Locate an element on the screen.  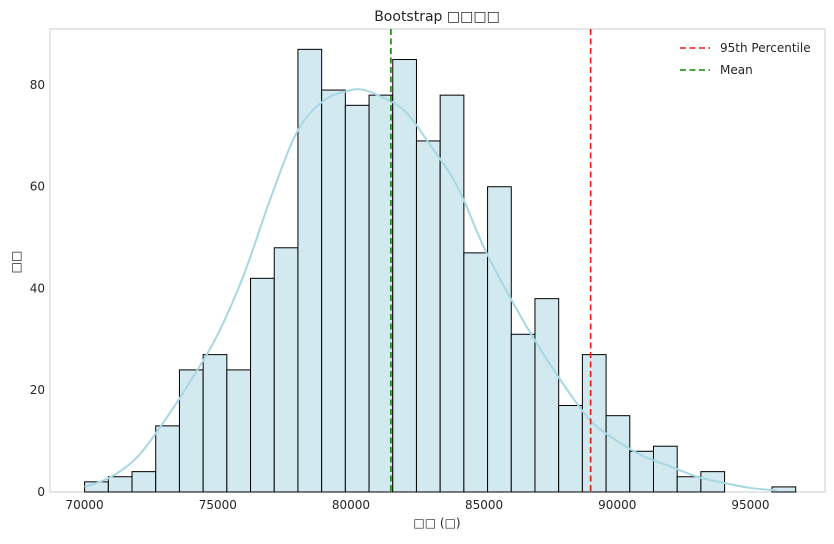
x-tick-label-3: 85000 is located at coordinates (484, 505).